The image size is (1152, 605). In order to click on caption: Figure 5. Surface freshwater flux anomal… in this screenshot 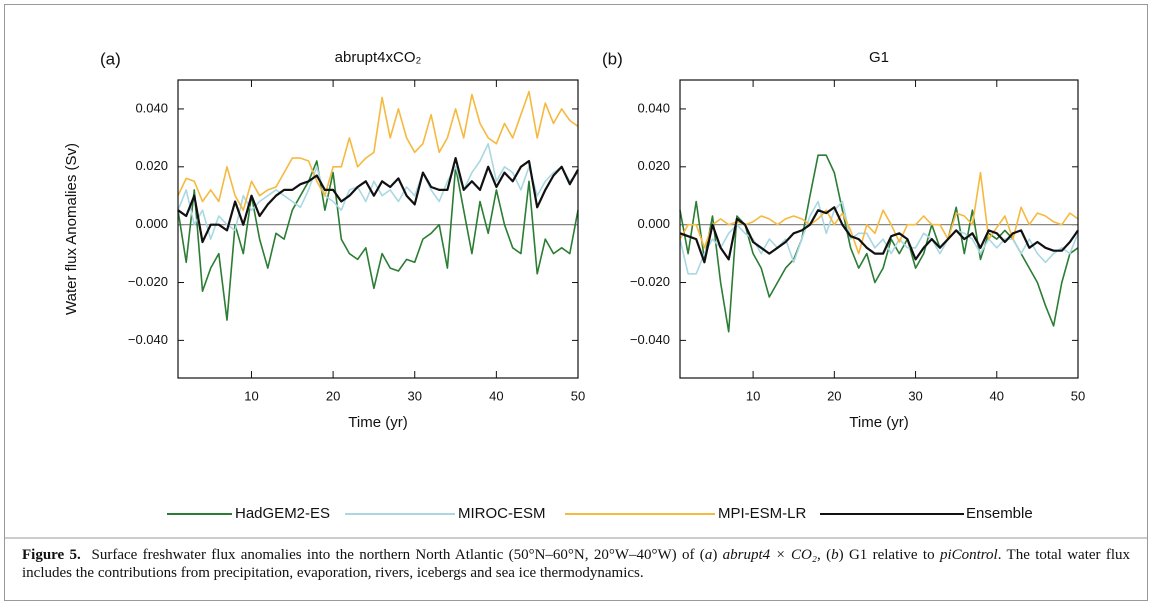, I will do `click(576, 564)`.